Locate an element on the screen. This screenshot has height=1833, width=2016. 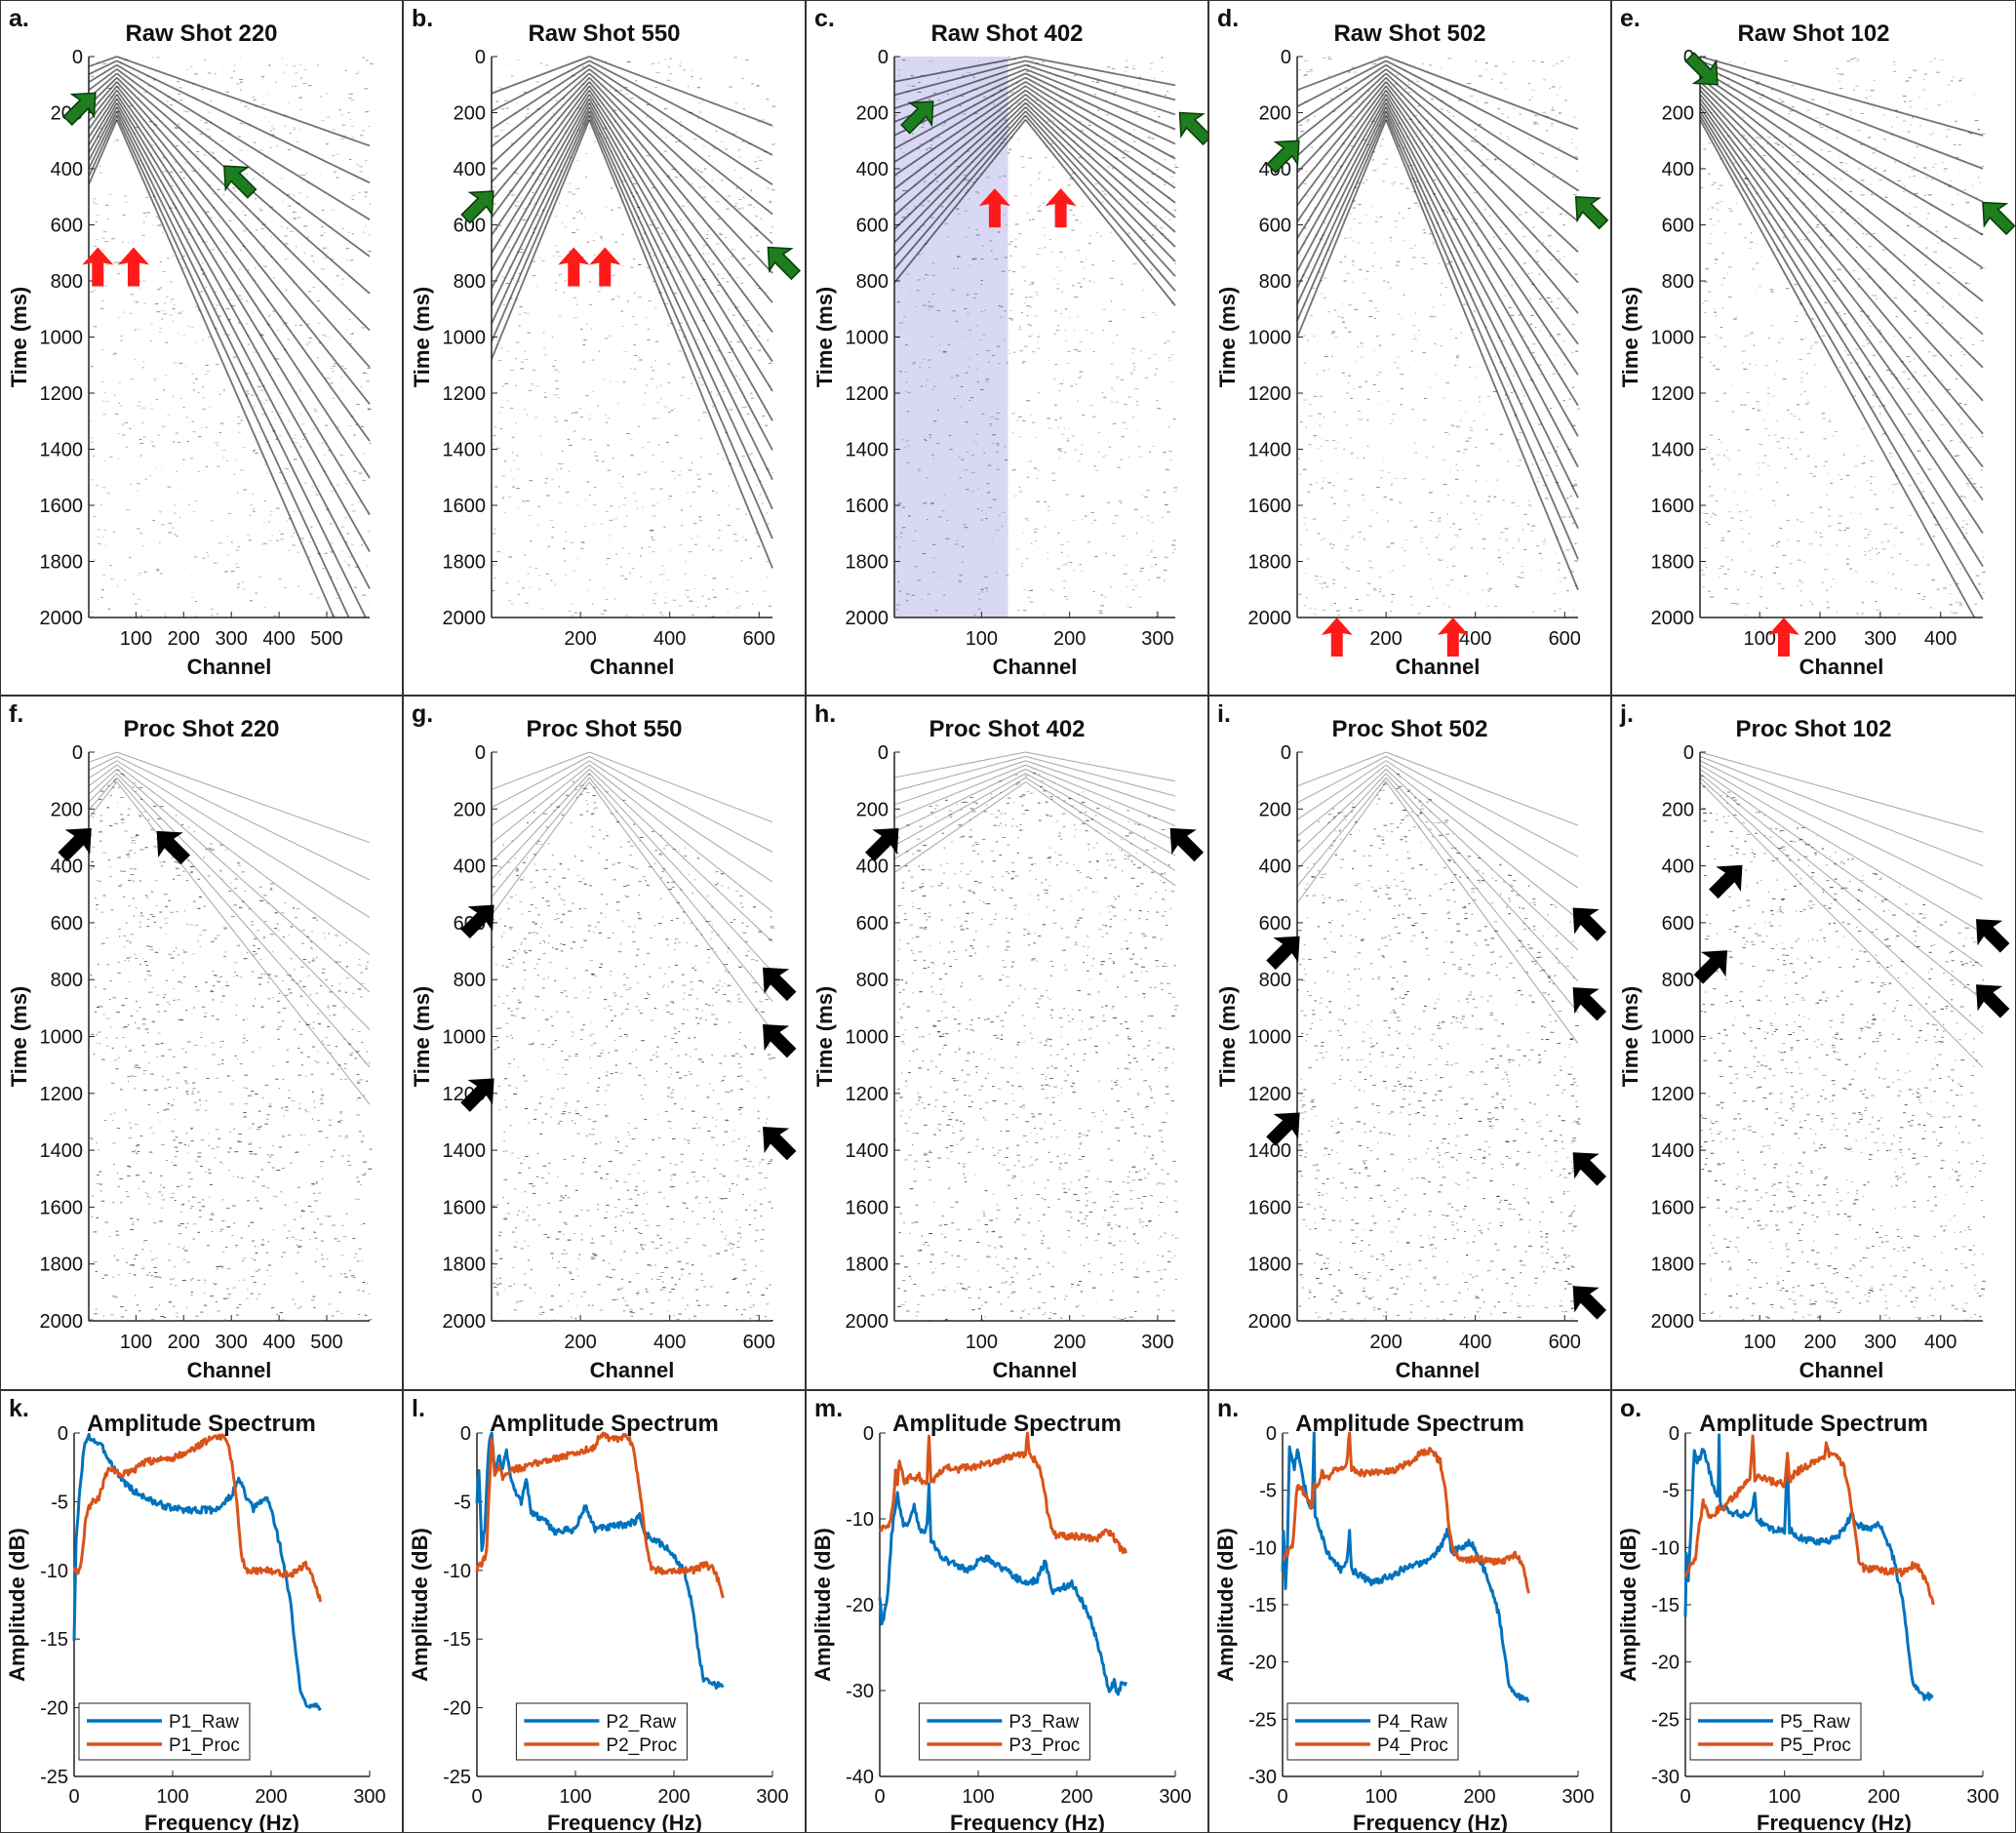
legend-label: P5_Proc is located at coordinates (1816, 1746).